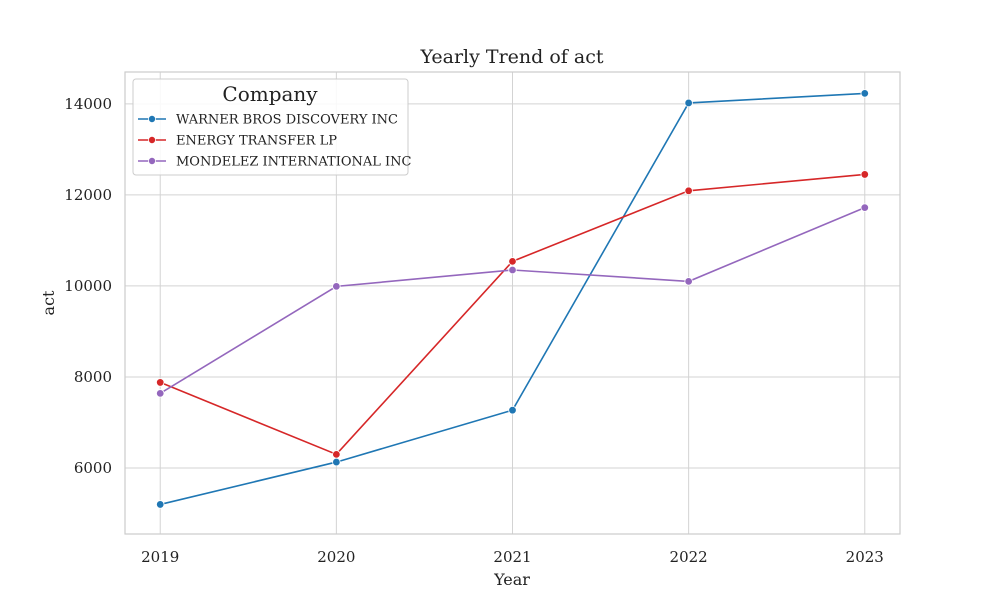 This screenshot has height=600, width=1000. I want to click on legend-label: ENERGY TRANSFER LP, so click(256, 141).